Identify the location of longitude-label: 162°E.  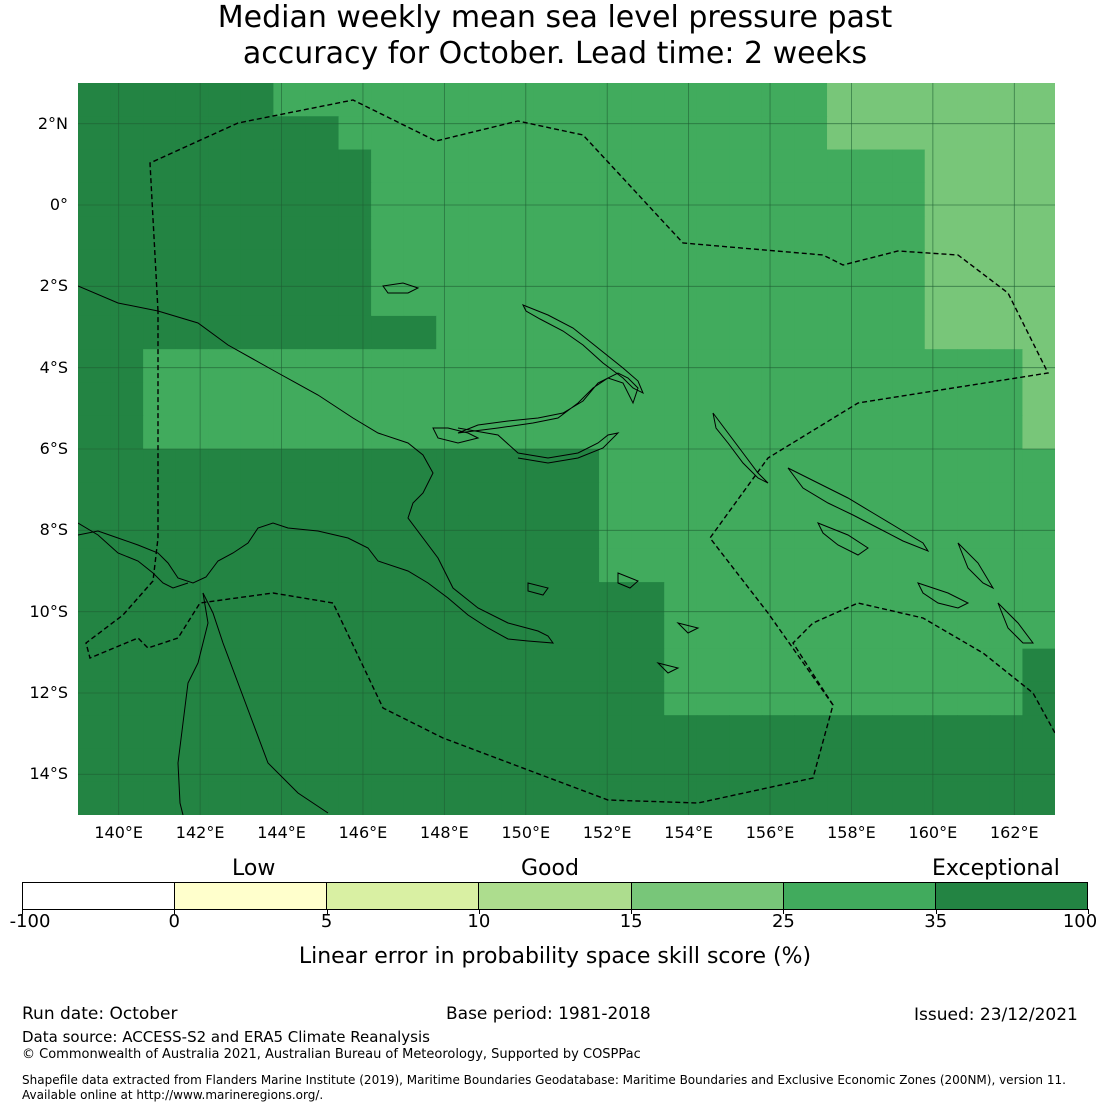
(1014, 832).